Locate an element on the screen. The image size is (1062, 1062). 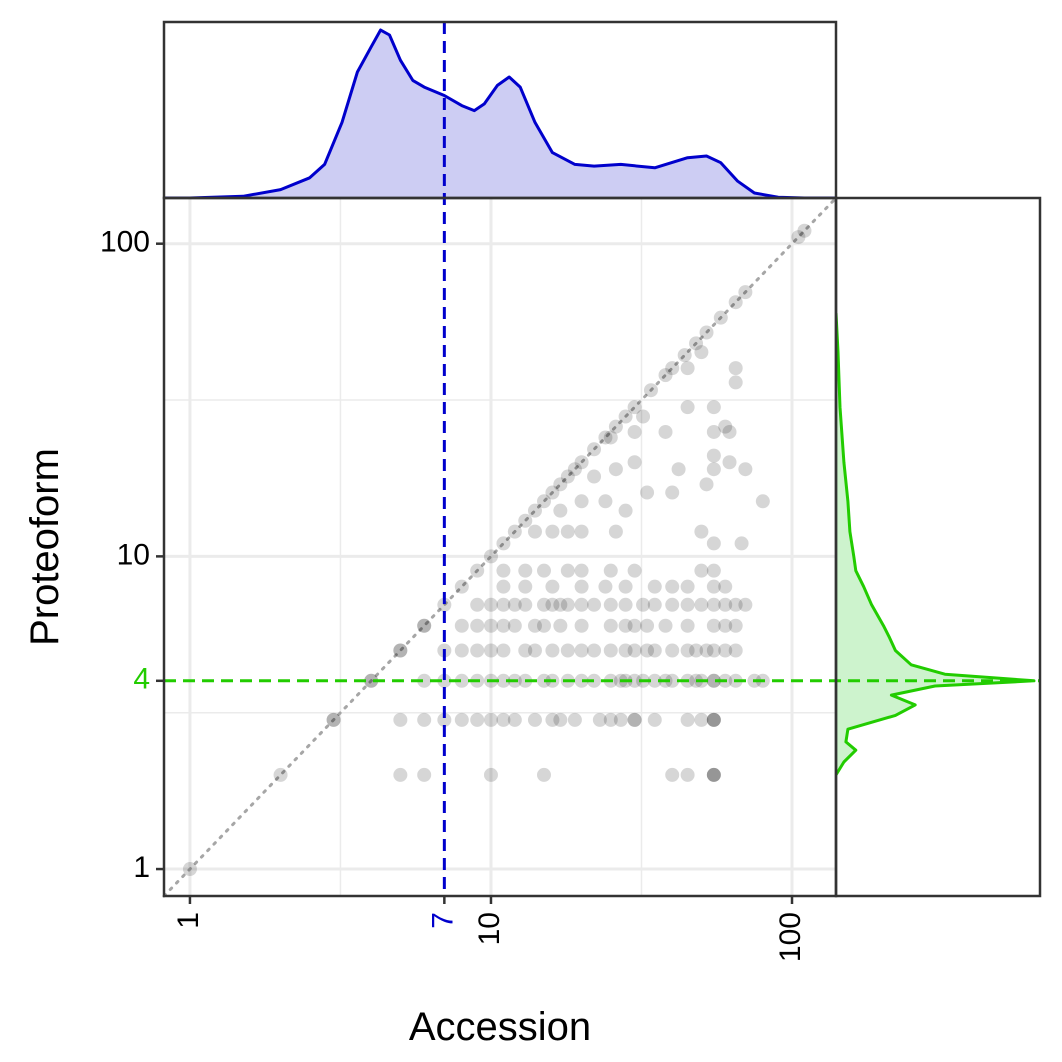
y-axis-title: Proteoform is located at coordinates (45, 547).